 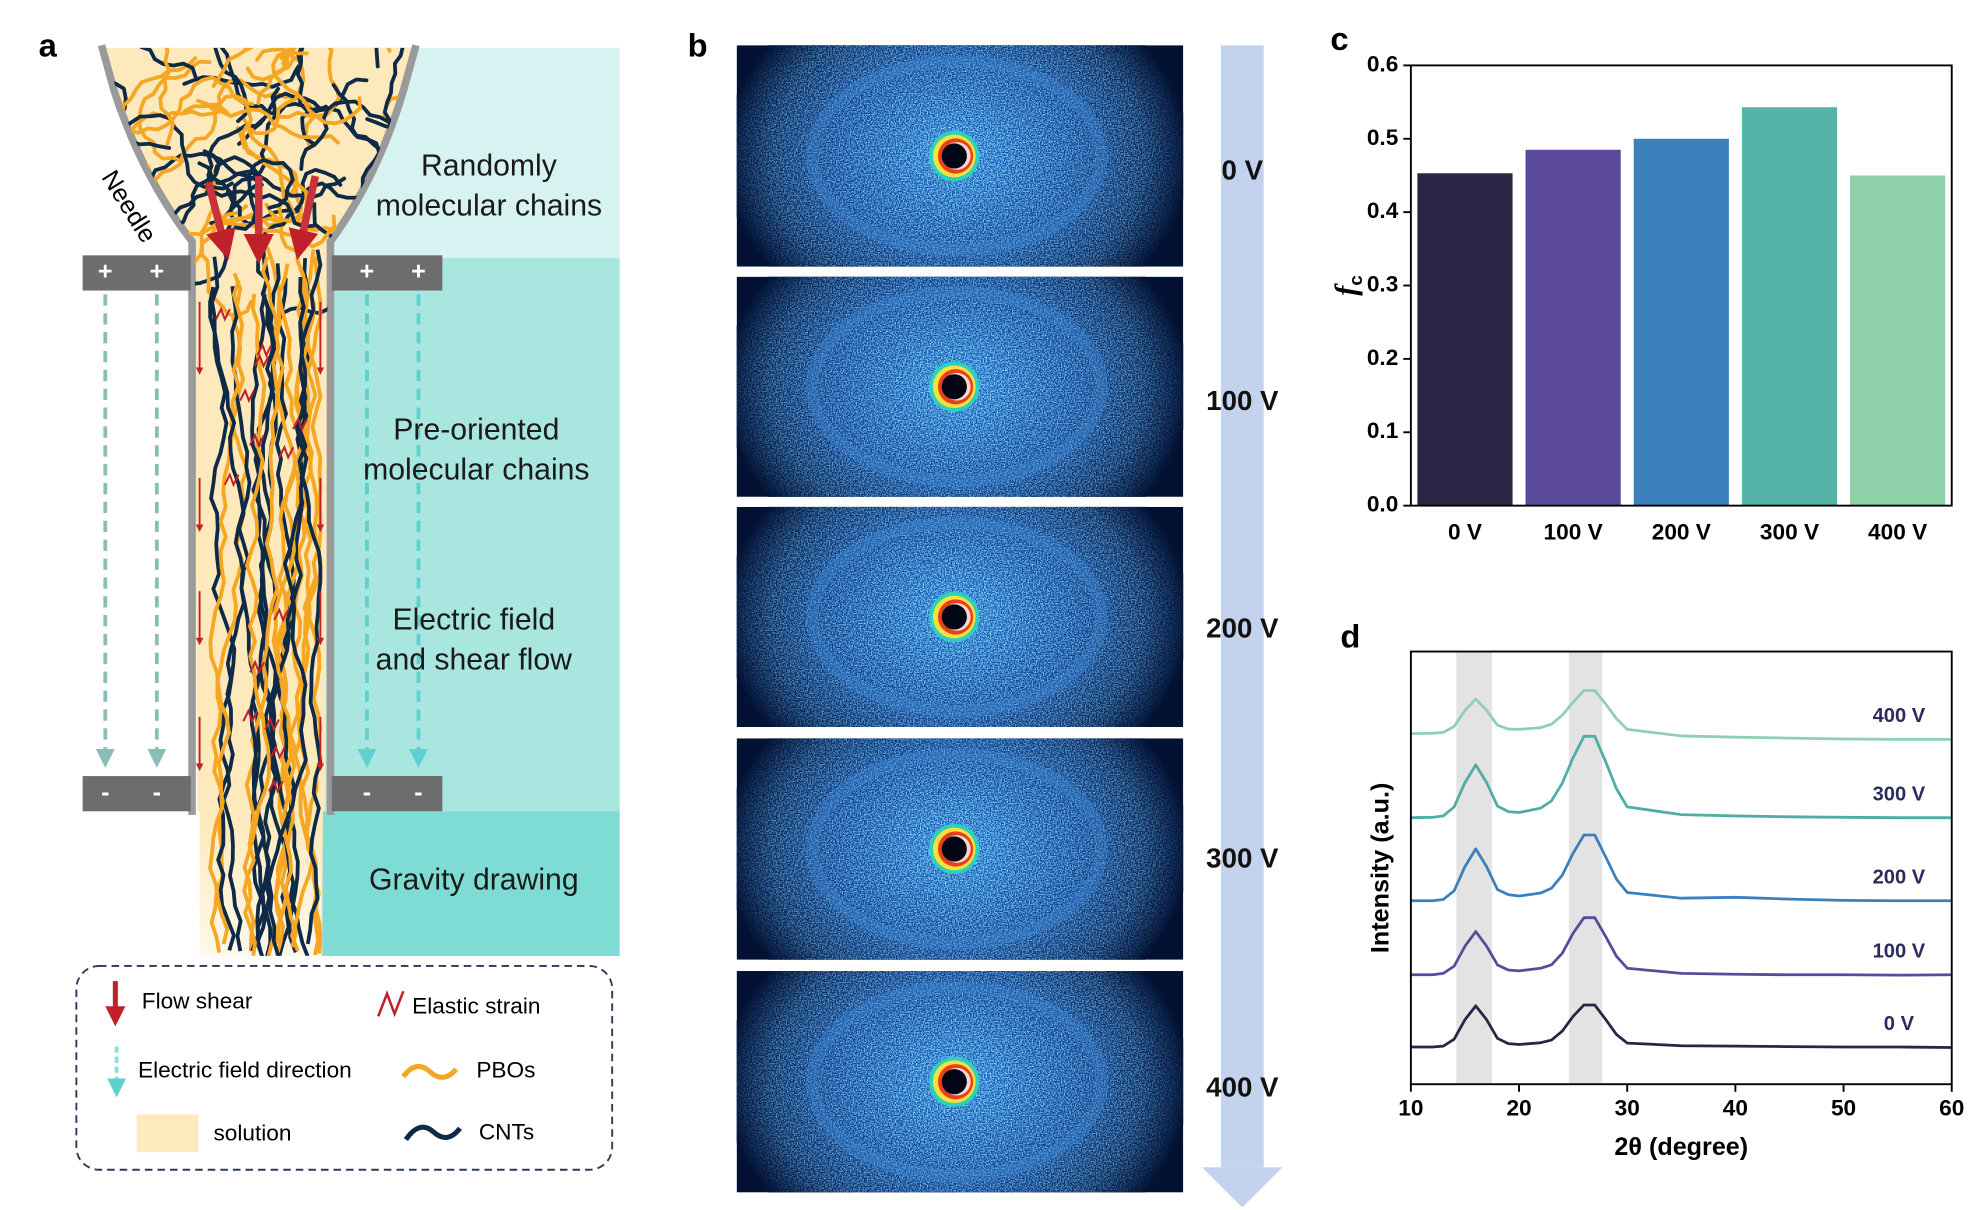 I want to click on y-tick-label: 0.5, so click(x=1382, y=137).